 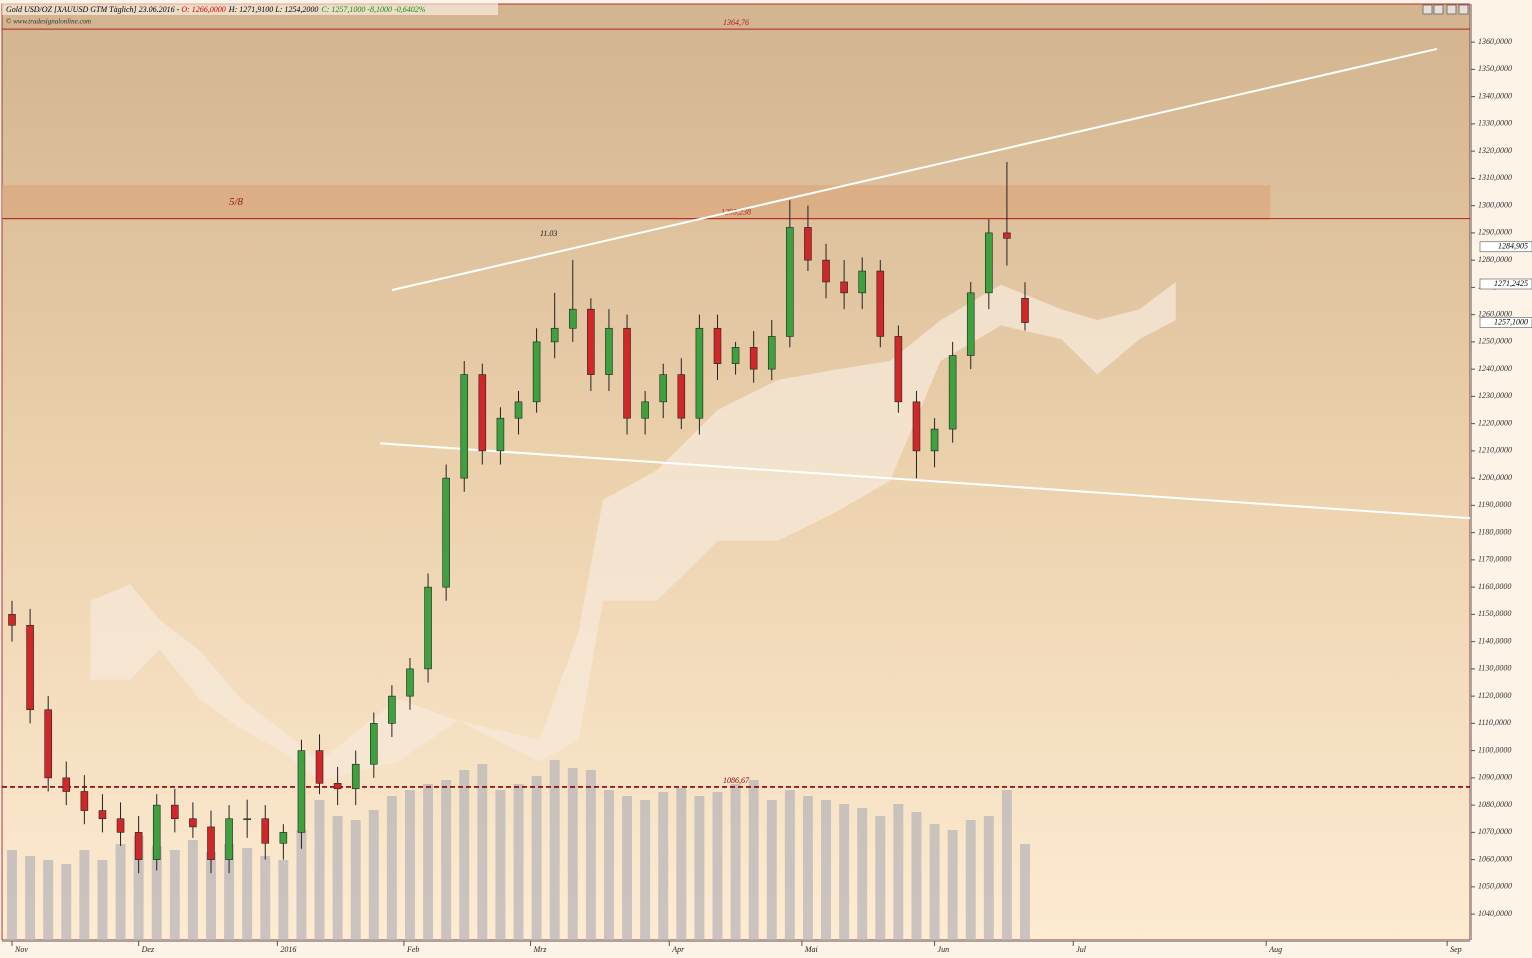 I want to click on header-close: C: 1257,1000 -8,1000 -0,6402%, so click(x=373, y=9).